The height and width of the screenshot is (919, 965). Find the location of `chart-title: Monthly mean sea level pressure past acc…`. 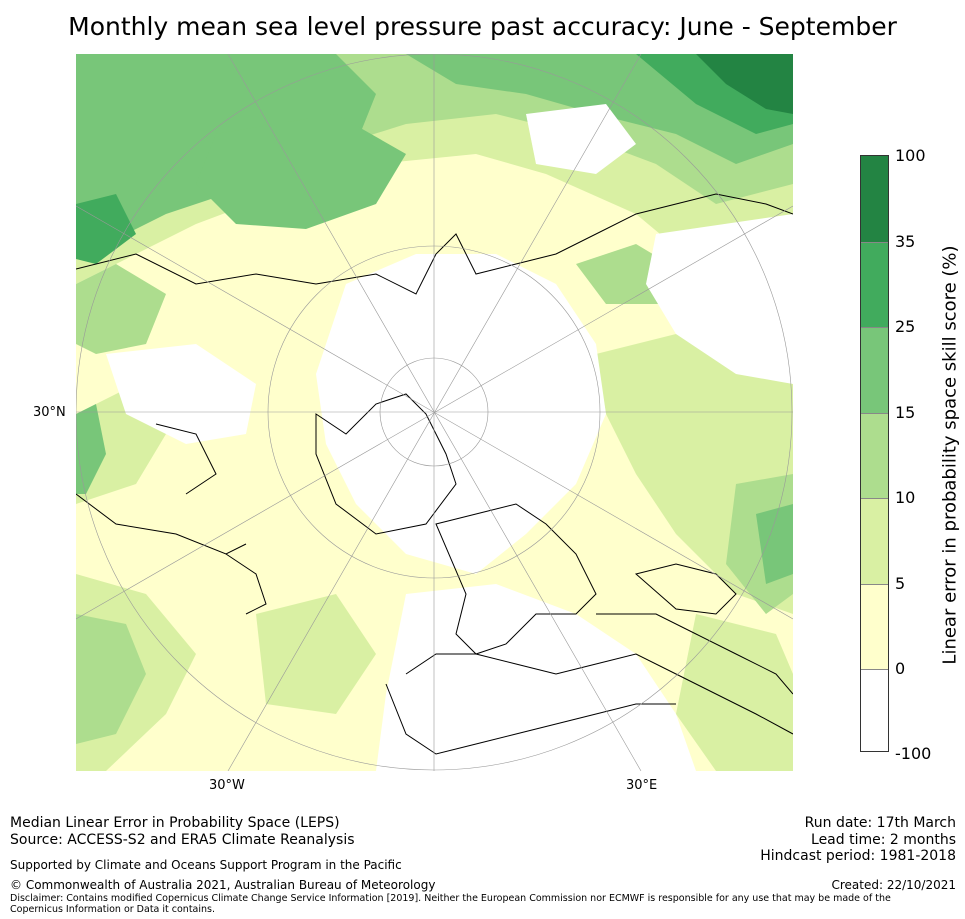

chart-title: Monthly mean sea level pressure past acc… is located at coordinates (482, 26).